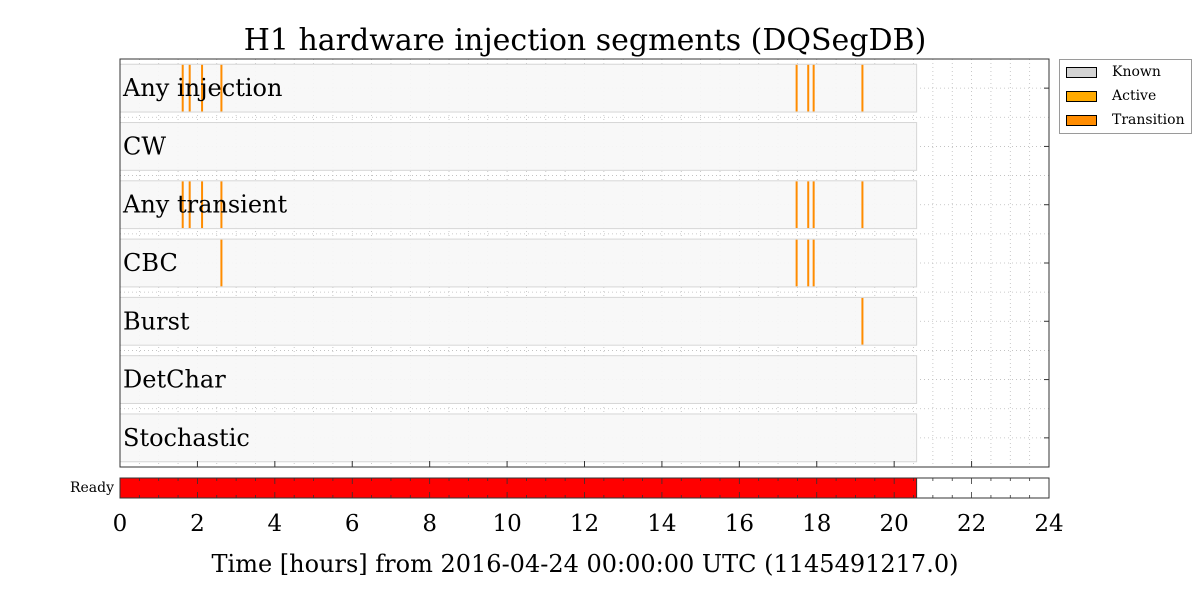  I want to click on row-label: Stochastic, so click(186, 438).